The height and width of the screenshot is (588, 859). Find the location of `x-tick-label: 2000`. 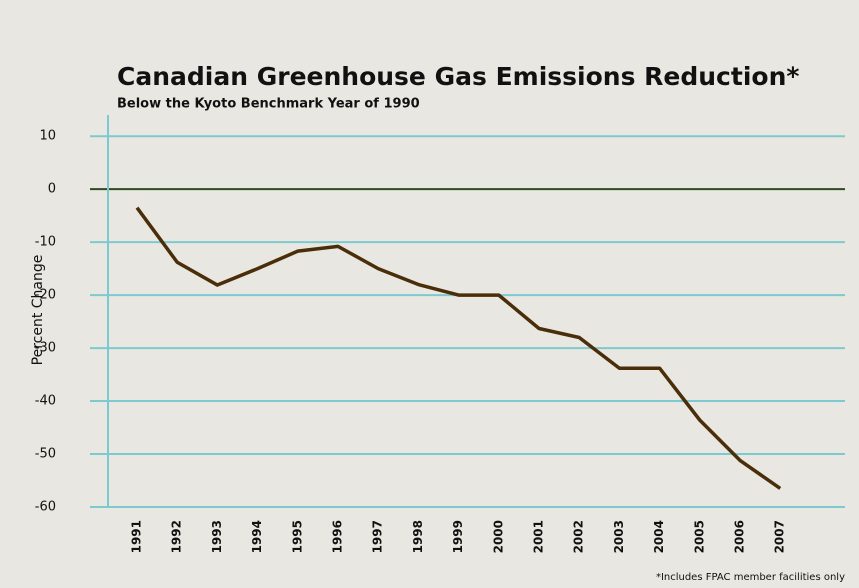

x-tick-label: 2000 is located at coordinates (498, 536).